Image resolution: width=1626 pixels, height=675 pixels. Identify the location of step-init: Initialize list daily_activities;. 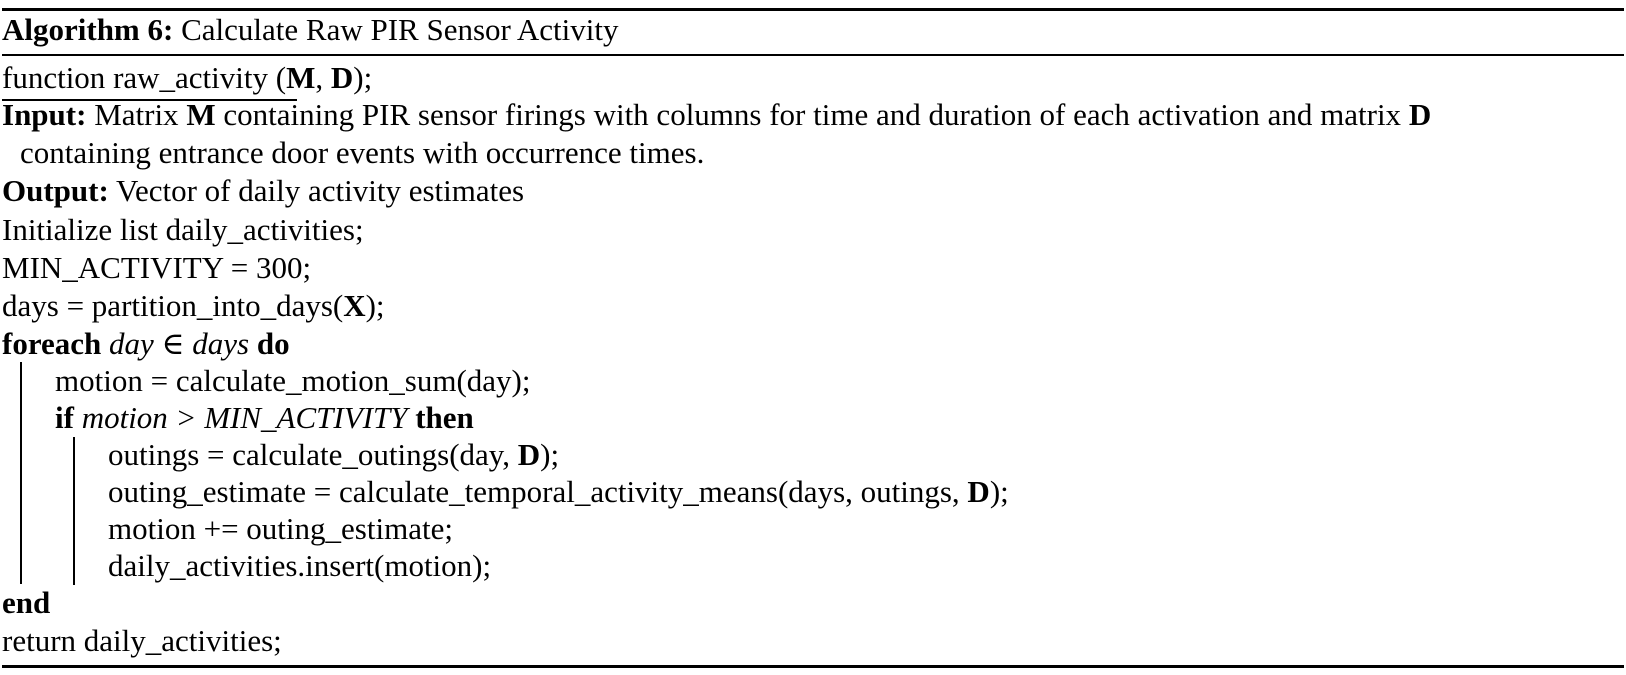
(183, 229).